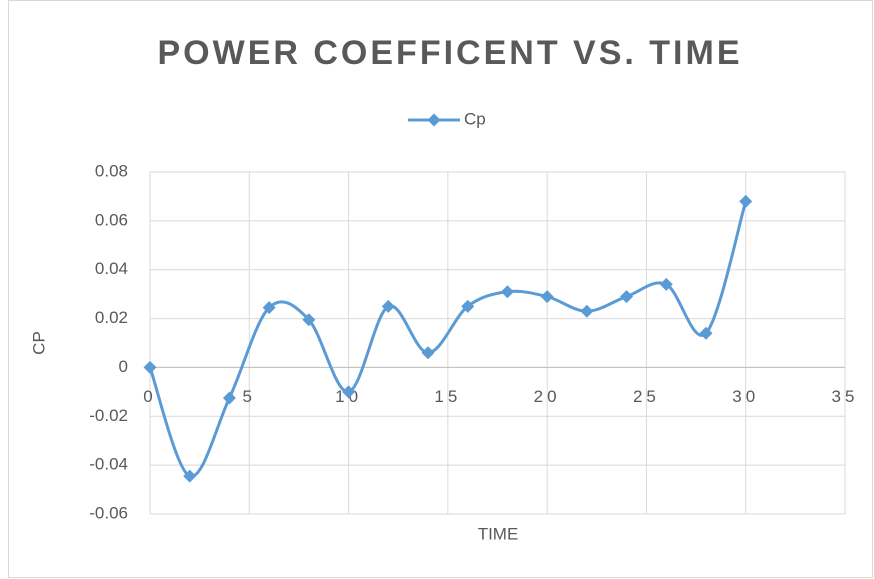 The width and height of the screenshot is (874, 579). Describe the element at coordinates (845, 396) in the screenshot. I see `x-tick-label: 35` at that location.